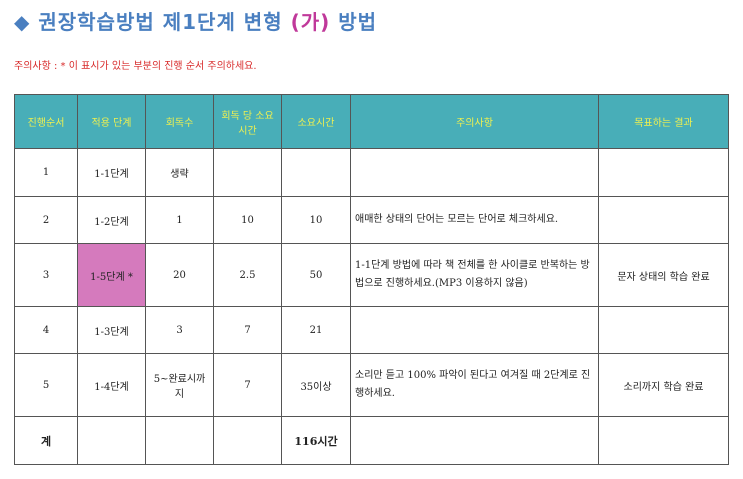  I want to click on table-cell: 문자 상태의 학습 완료, so click(663, 275).